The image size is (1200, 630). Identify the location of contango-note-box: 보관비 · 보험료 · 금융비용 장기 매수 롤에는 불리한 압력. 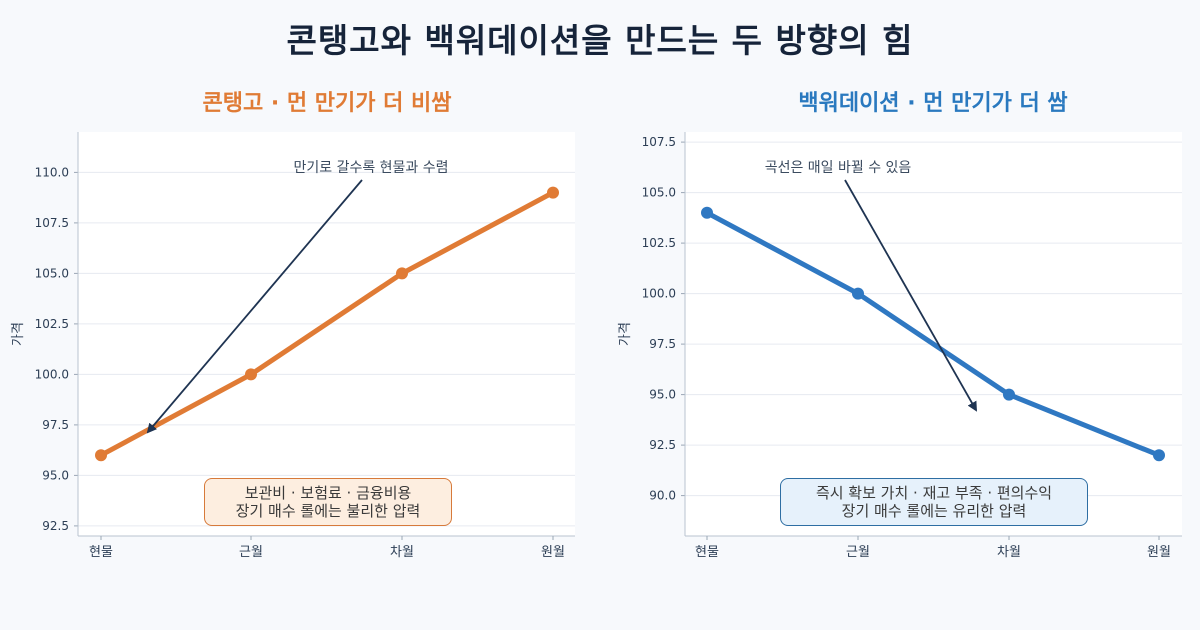
(328, 502).